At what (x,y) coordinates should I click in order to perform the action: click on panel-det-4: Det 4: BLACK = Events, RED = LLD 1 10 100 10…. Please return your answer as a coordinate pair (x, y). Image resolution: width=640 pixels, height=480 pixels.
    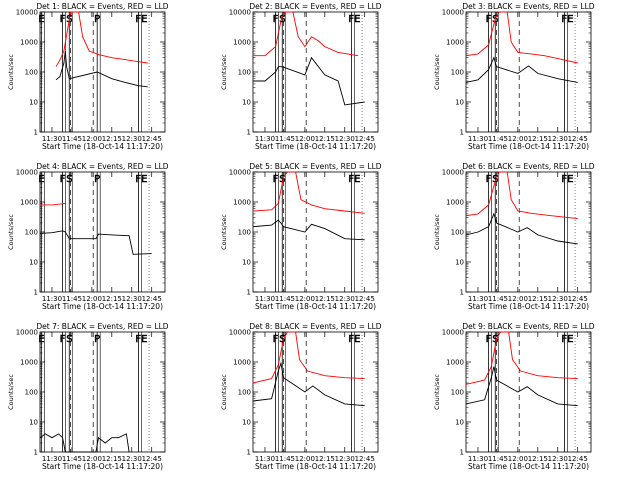
    Looking at the image, I should click on (88, 236).